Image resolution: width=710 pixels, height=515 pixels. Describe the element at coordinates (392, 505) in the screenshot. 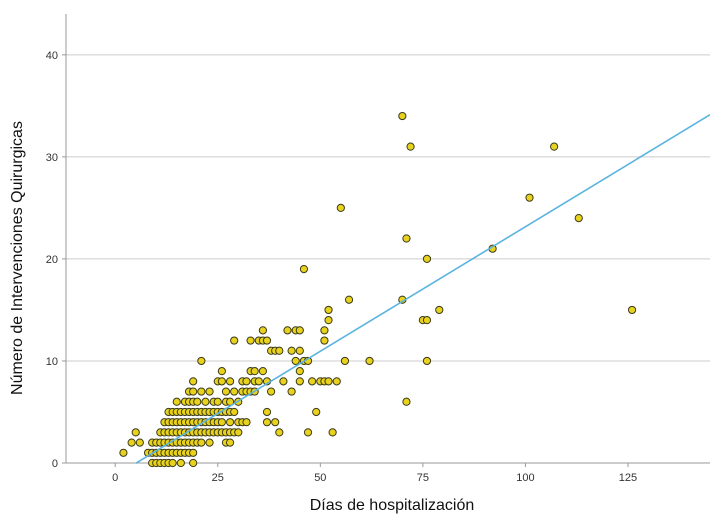

I see `x-axis-title: Días de hospitalización` at that location.